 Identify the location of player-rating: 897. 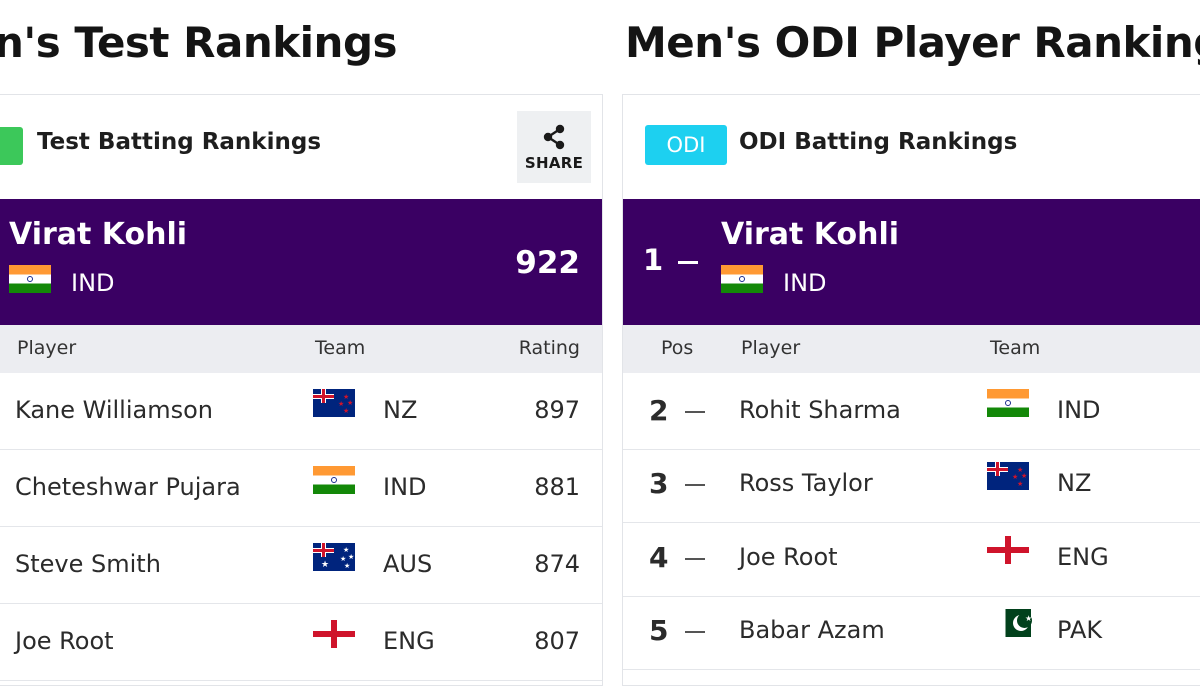
(557, 410).